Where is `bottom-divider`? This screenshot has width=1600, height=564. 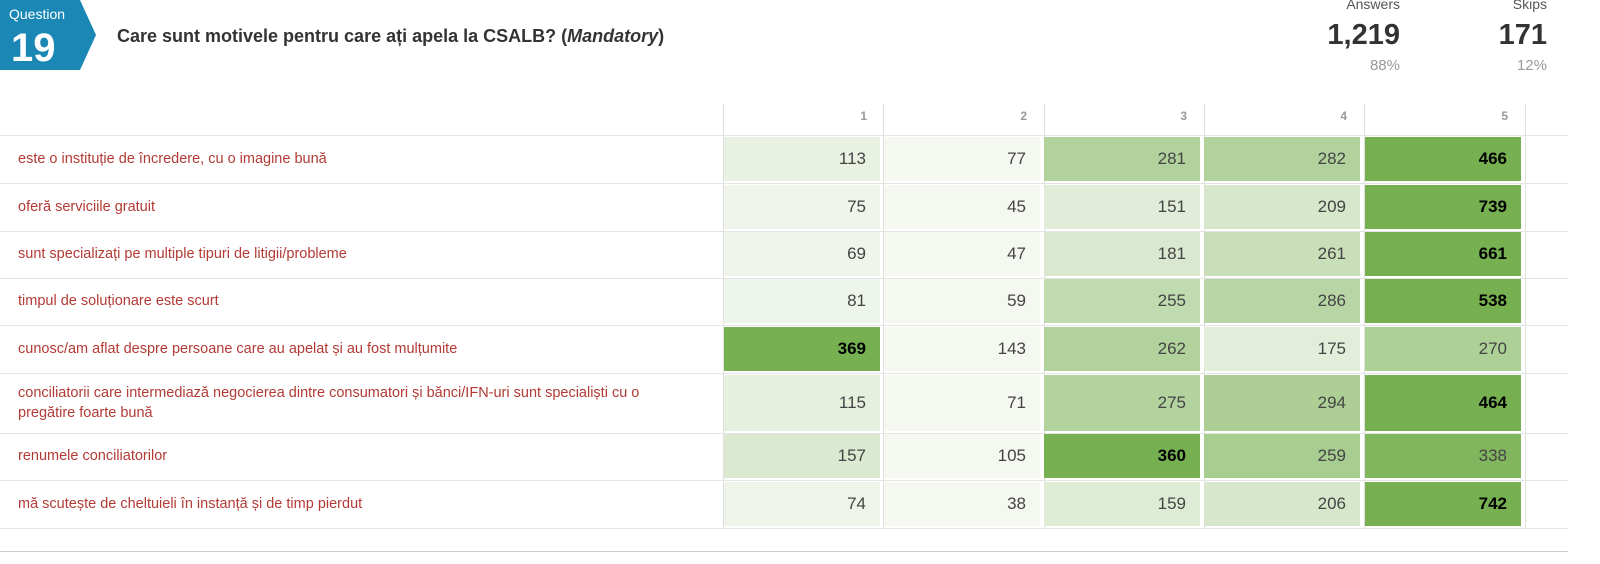 bottom-divider is located at coordinates (784, 551).